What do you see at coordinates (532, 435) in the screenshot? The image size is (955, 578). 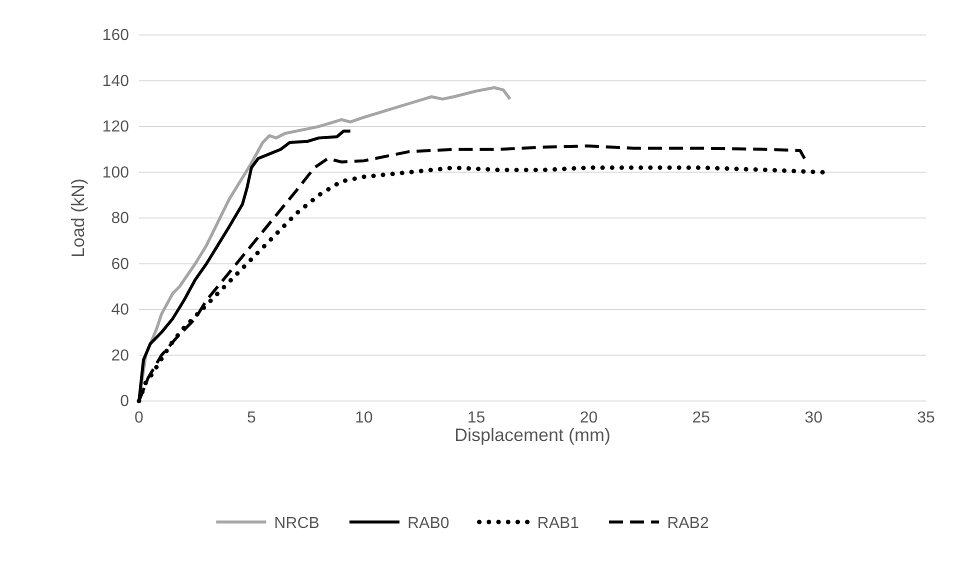 I see `x-axis-title: Displacement (mm)` at bounding box center [532, 435].